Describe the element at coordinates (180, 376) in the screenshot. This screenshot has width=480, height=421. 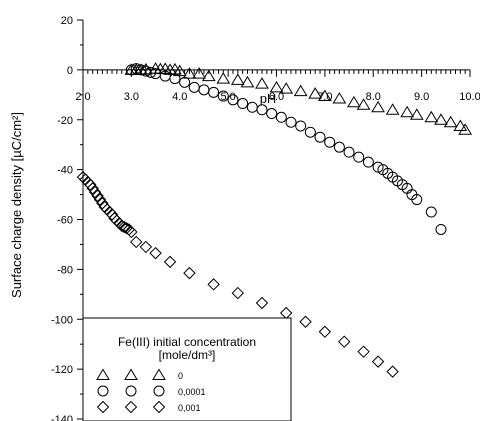
I see `legend-entry-0: 0` at that location.